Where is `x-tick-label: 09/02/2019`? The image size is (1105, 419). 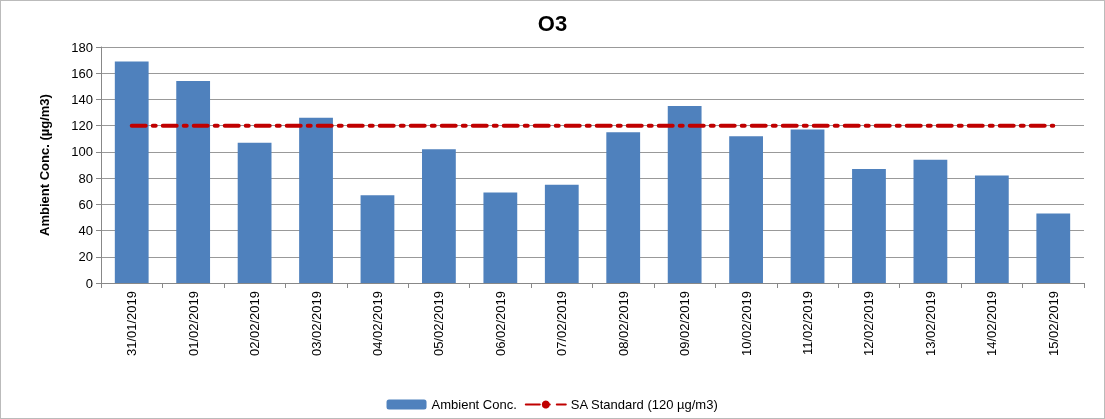 x-tick-label: 09/02/2019 is located at coordinates (685, 324).